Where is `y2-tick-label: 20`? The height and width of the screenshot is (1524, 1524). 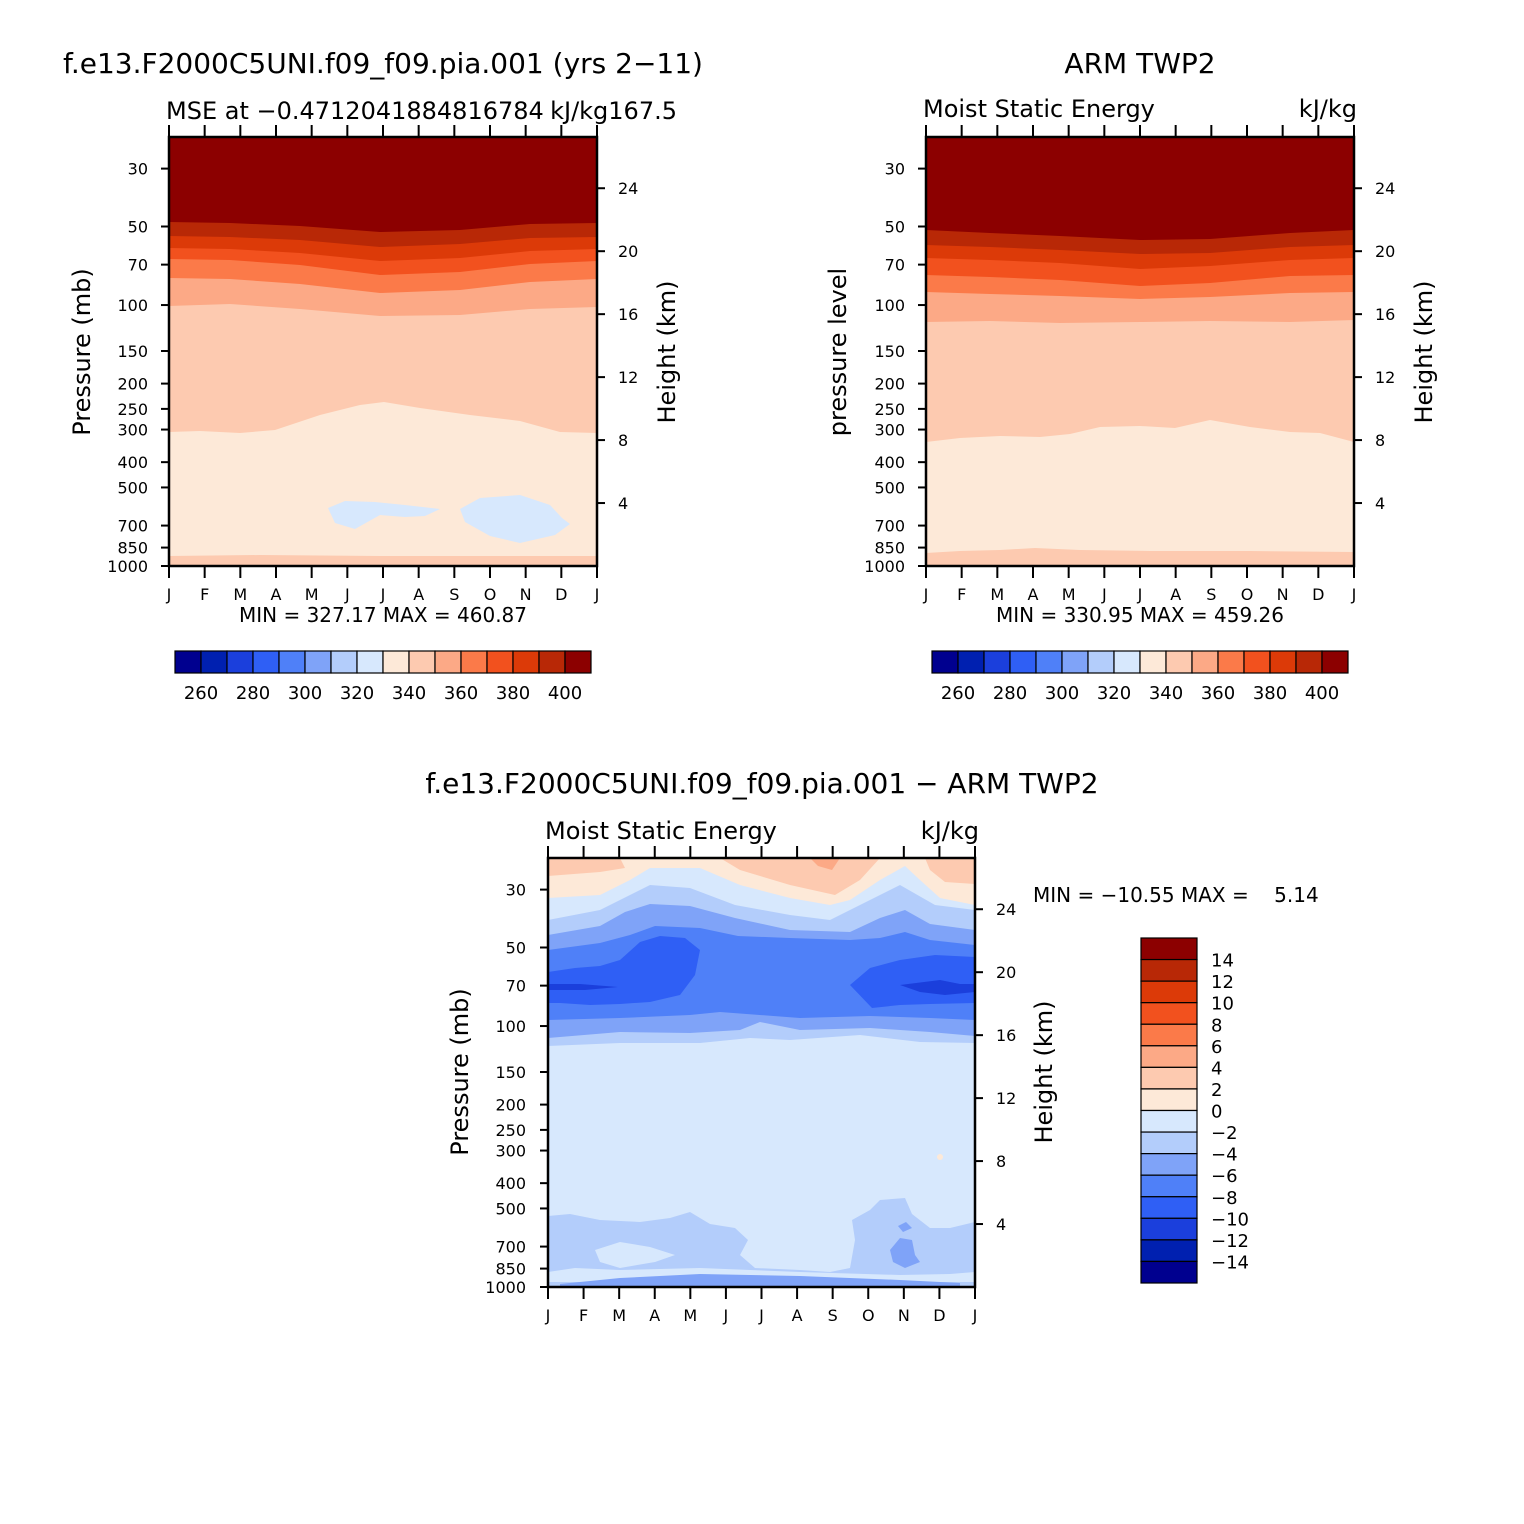 y2-tick-label: 20 is located at coordinates (628, 251).